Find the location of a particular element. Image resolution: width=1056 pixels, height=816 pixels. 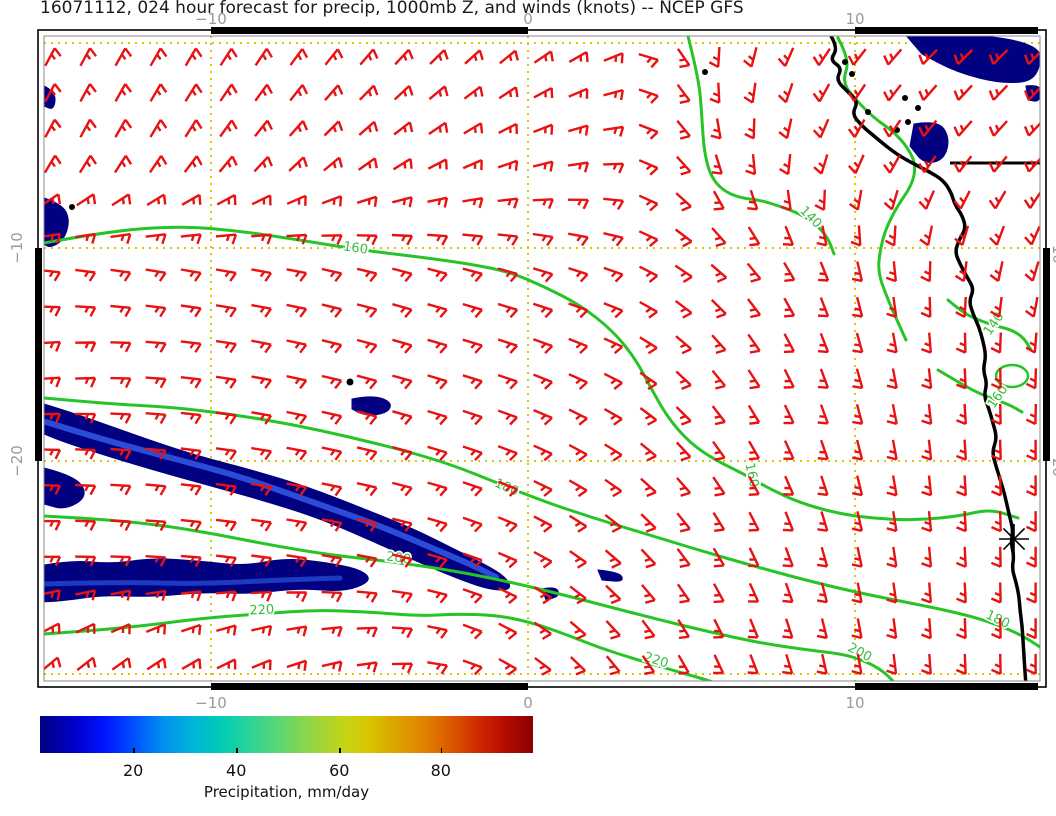

axis-tick-label-right: −10 is located at coordinates (1052, 248).